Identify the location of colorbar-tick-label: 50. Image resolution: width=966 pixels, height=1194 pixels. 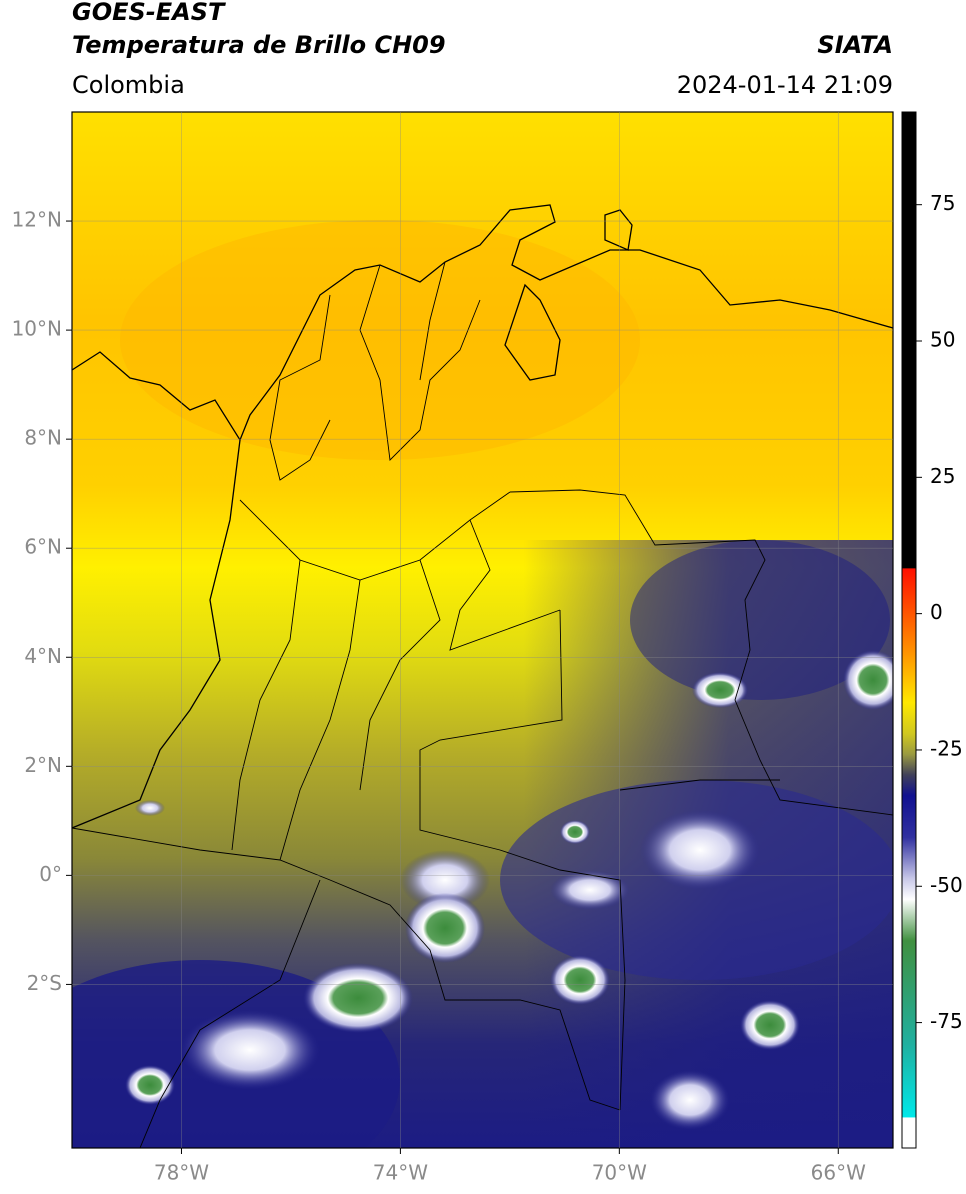
(942, 340).